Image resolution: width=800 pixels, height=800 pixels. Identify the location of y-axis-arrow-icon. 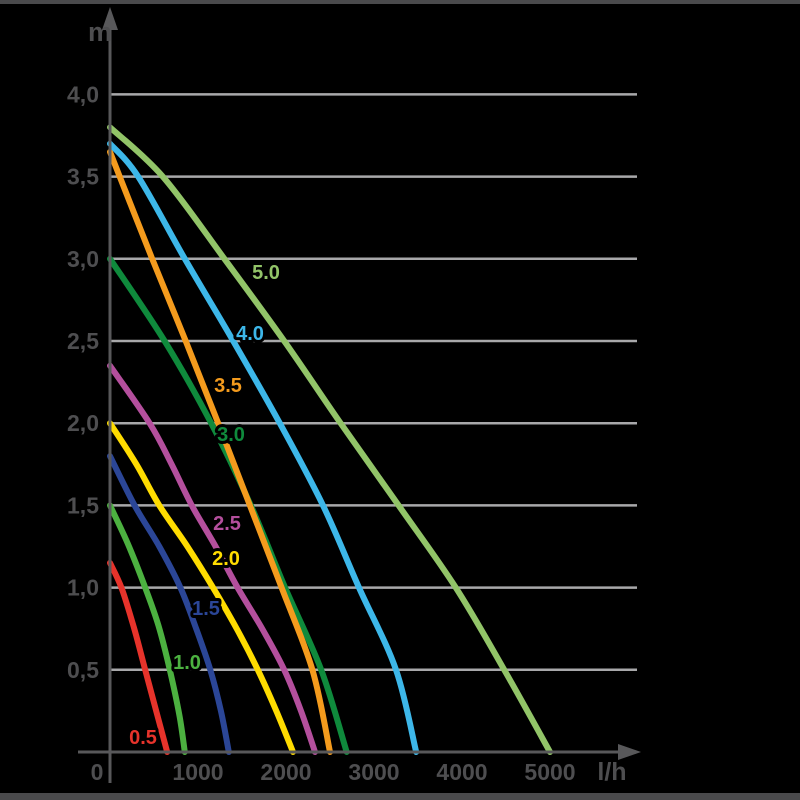
(110, 18).